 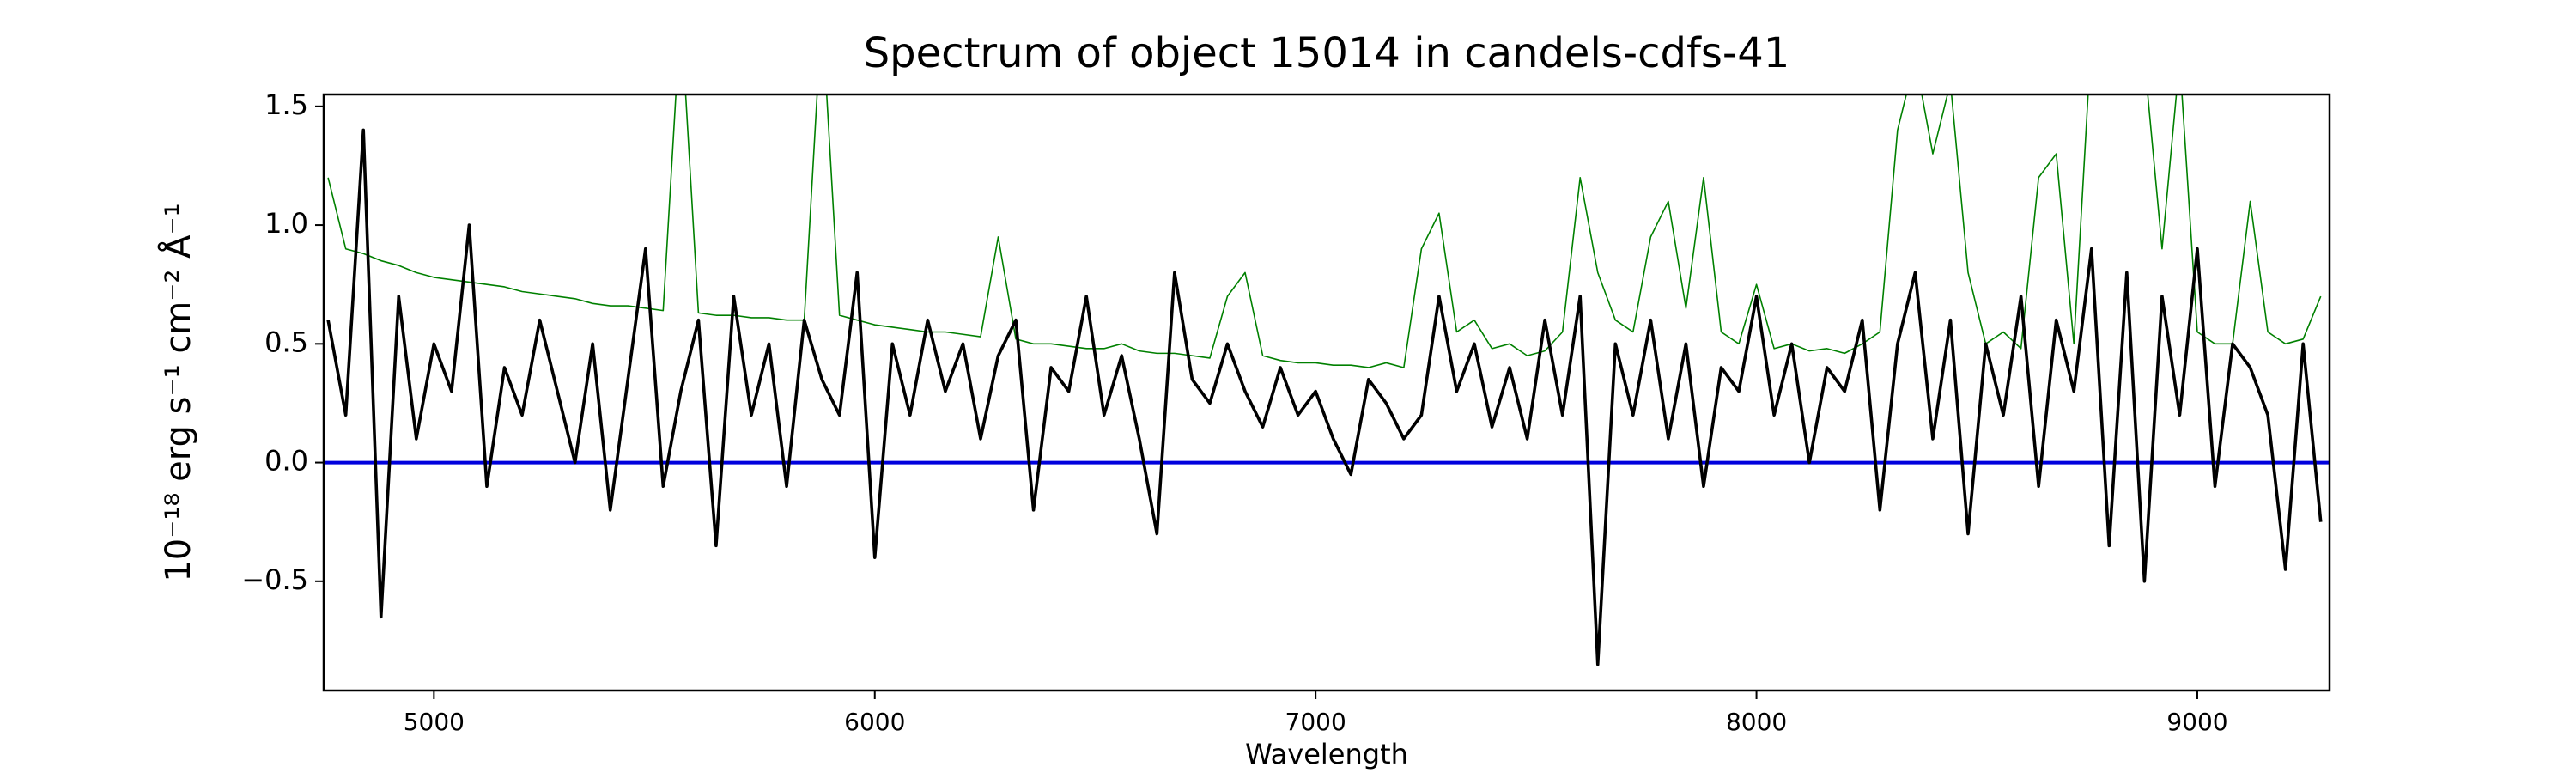 What do you see at coordinates (177, 392) in the screenshot?
I see `y-axis-label: 10⁻¹⁸ erg s⁻¹ cm⁻² Å⁻¹` at bounding box center [177, 392].